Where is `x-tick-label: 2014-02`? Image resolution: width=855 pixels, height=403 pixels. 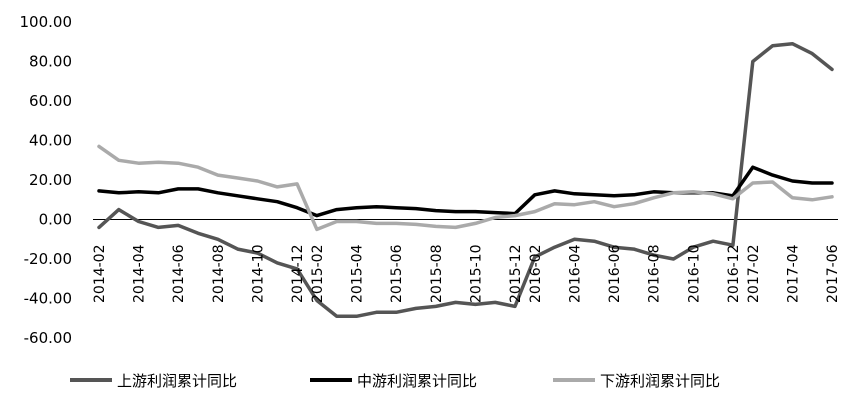
x-tick-label: 2014-02 is located at coordinates (100, 274).